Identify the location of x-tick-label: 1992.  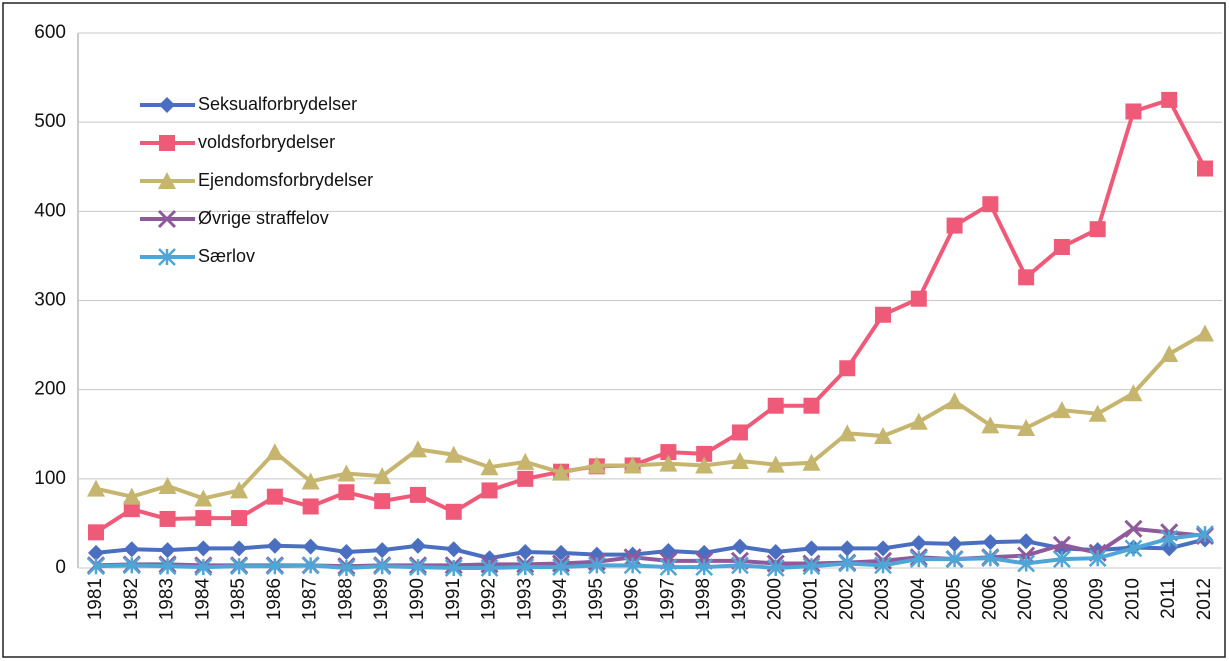
(489, 599).